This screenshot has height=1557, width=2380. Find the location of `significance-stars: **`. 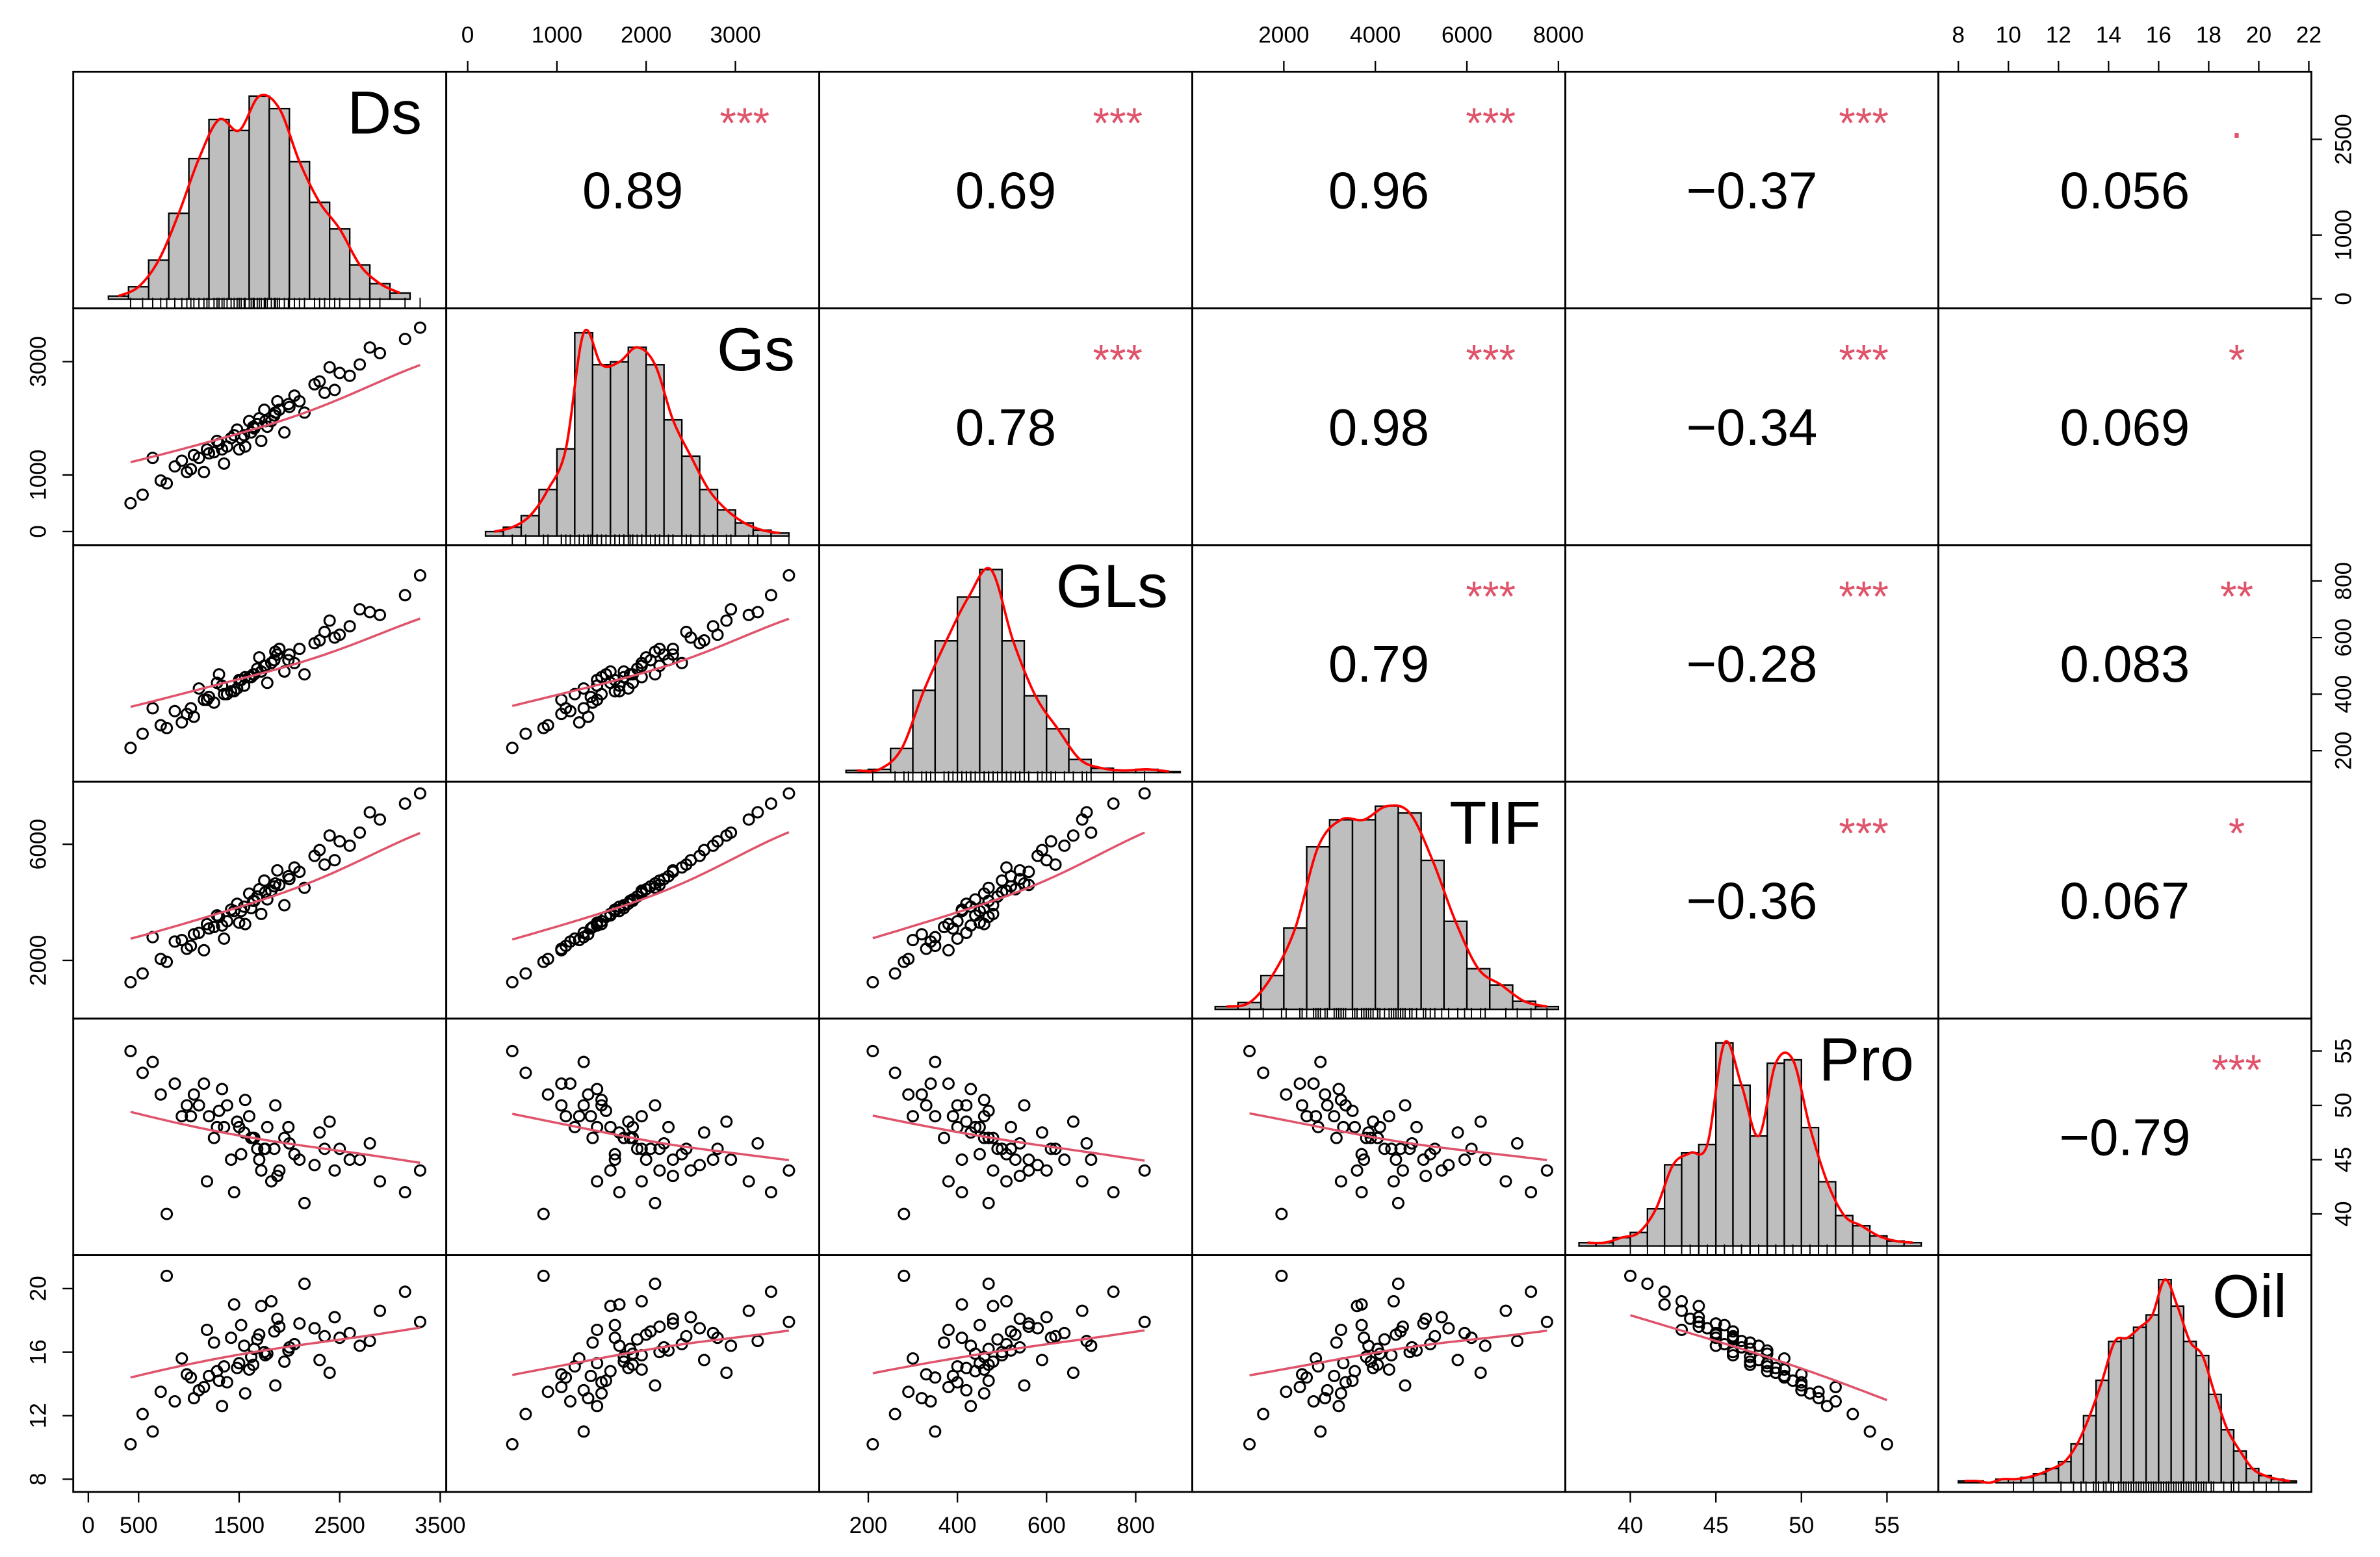

significance-stars: ** is located at coordinates (2236, 597).